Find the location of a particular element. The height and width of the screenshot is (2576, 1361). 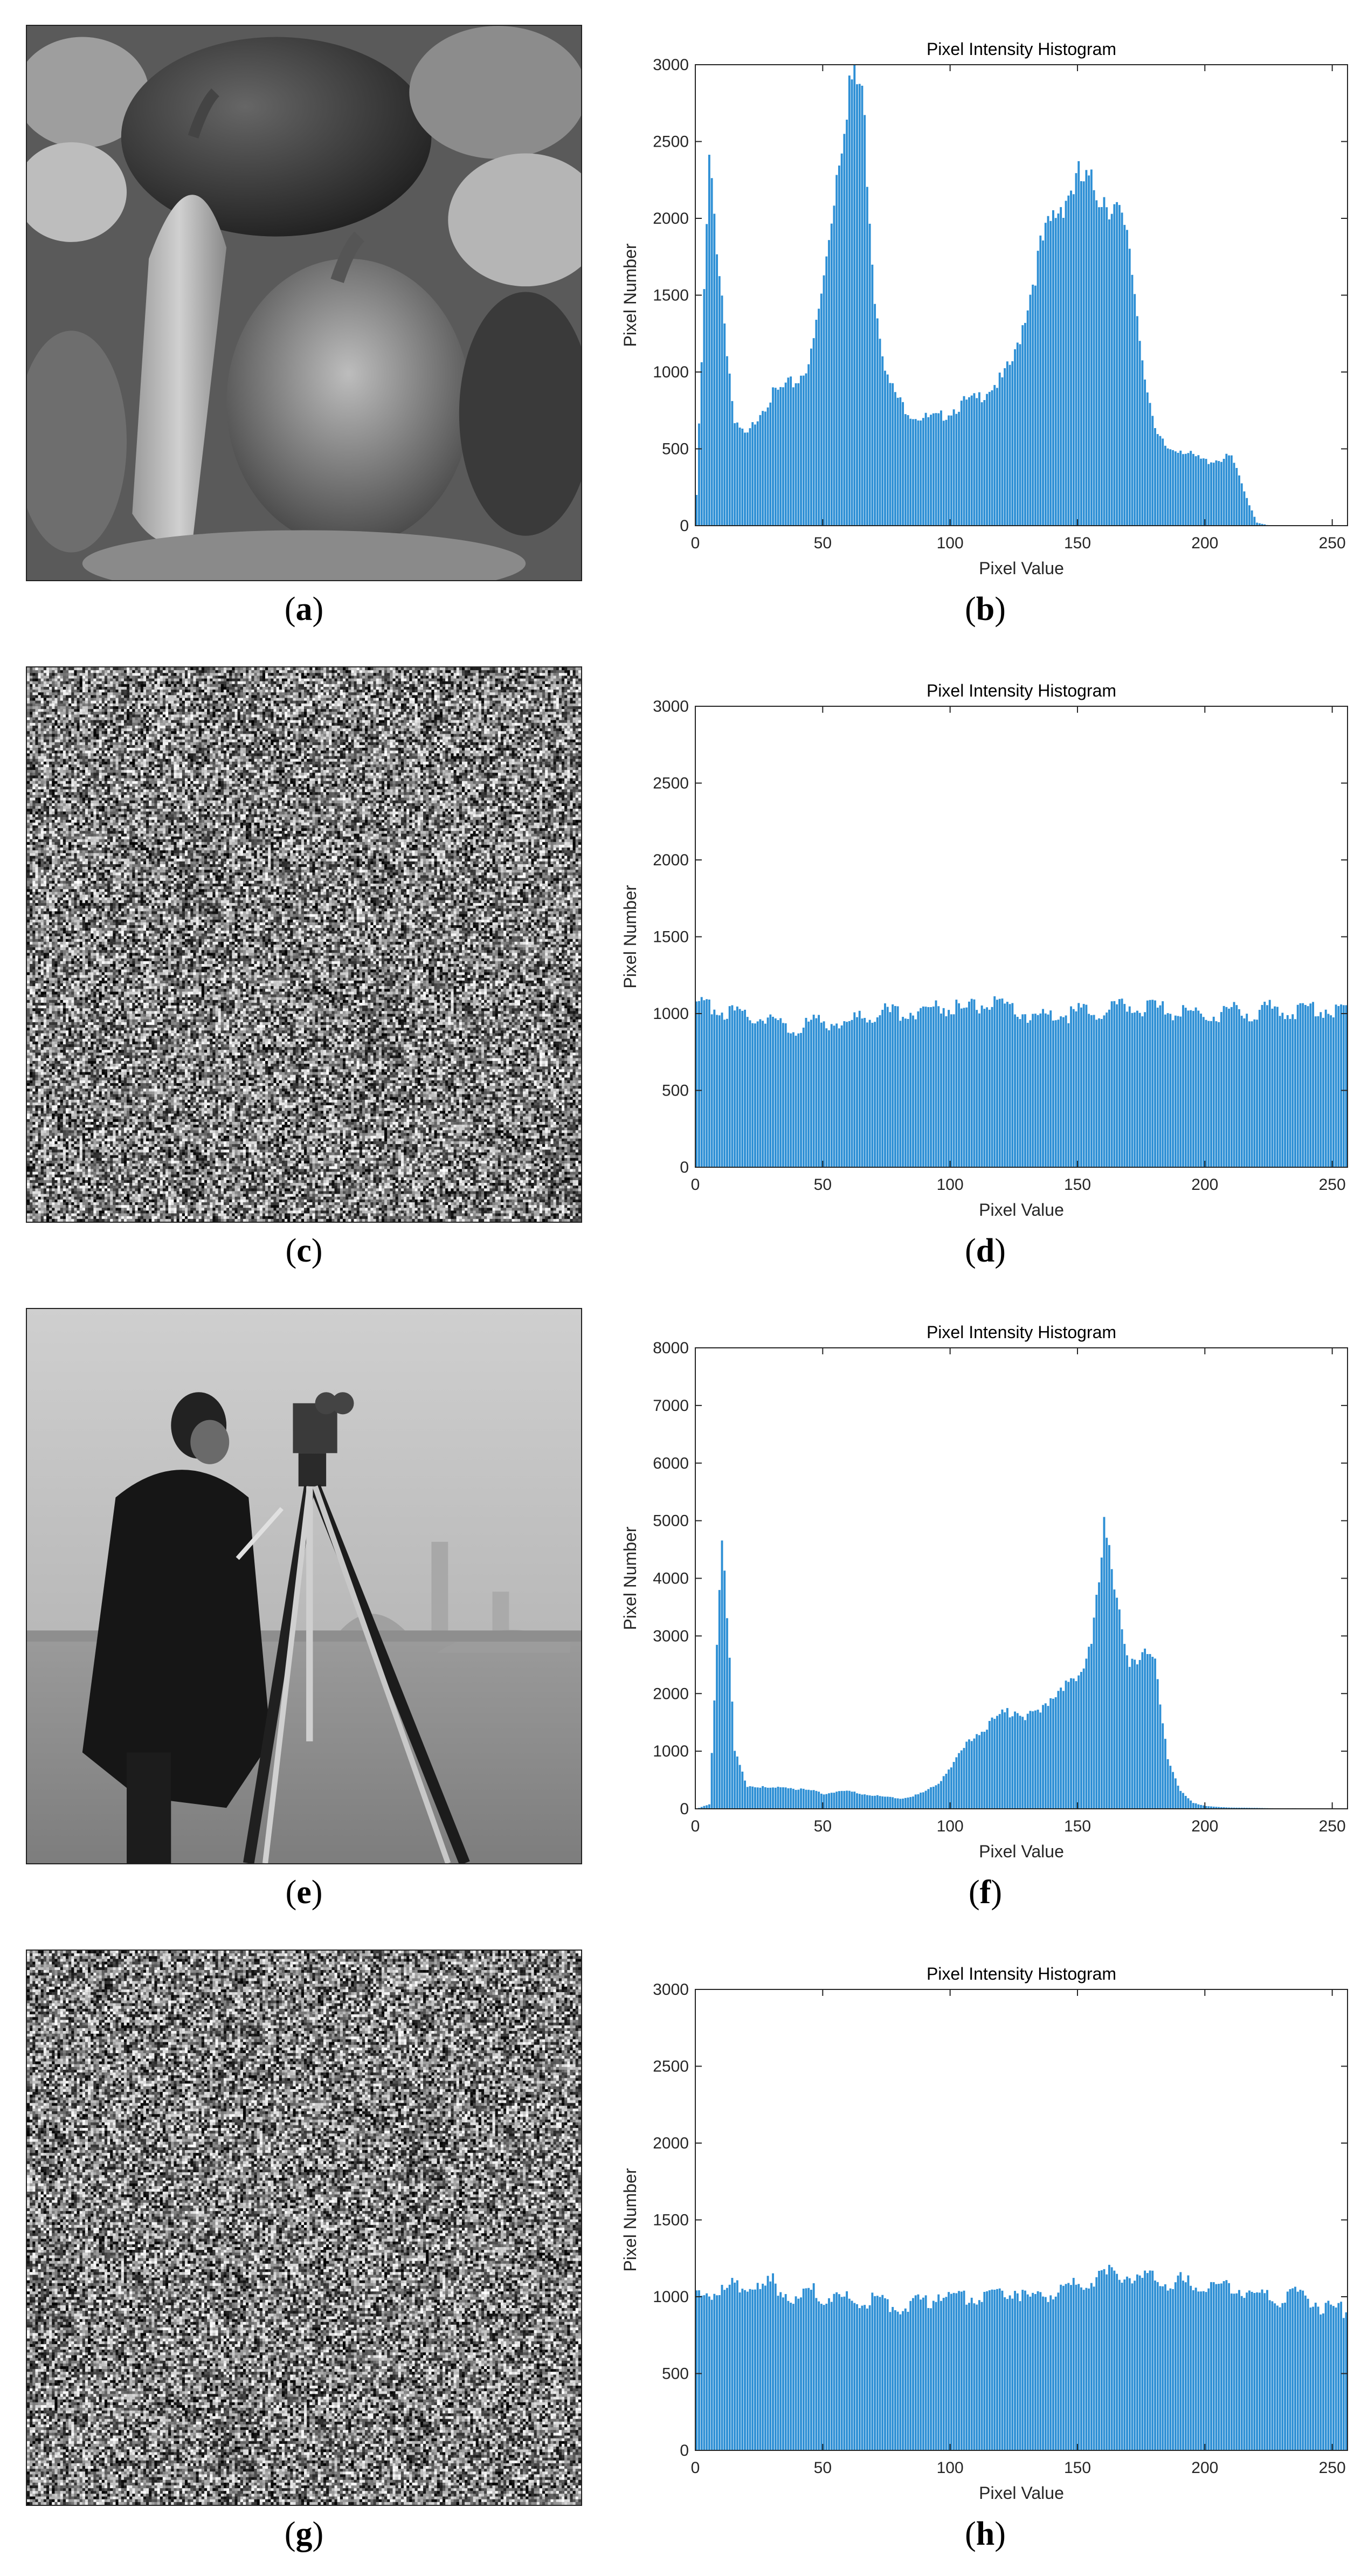

panel-label-b: (b) is located at coordinates (985, 609).